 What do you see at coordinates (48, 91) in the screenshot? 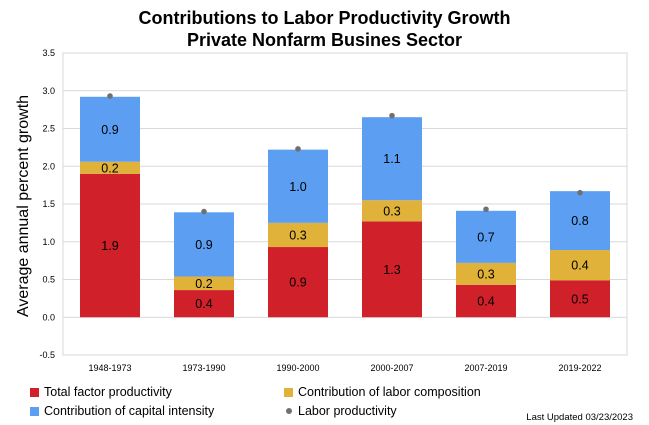
I see `y-tick-label: 3.0` at bounding box center [48, 91].